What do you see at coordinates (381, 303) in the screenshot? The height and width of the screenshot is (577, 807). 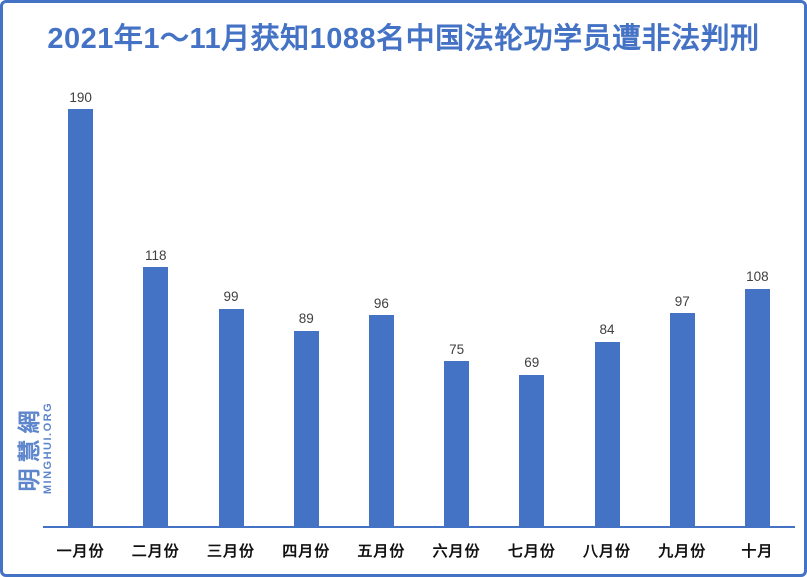 I see `bar-value-label: 96` at bounding box center [381, 303].